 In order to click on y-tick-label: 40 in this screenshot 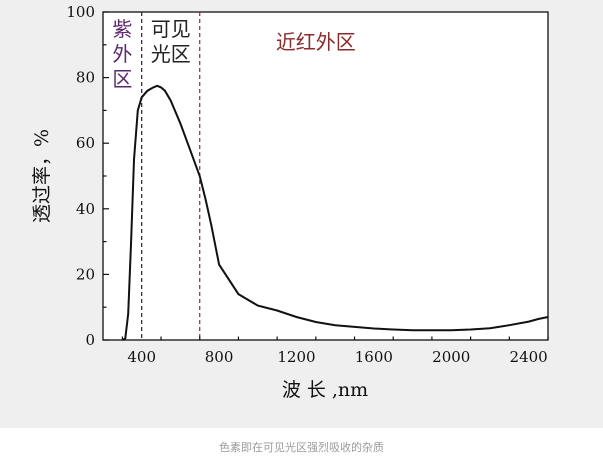, I will do `click(85, 209)`.